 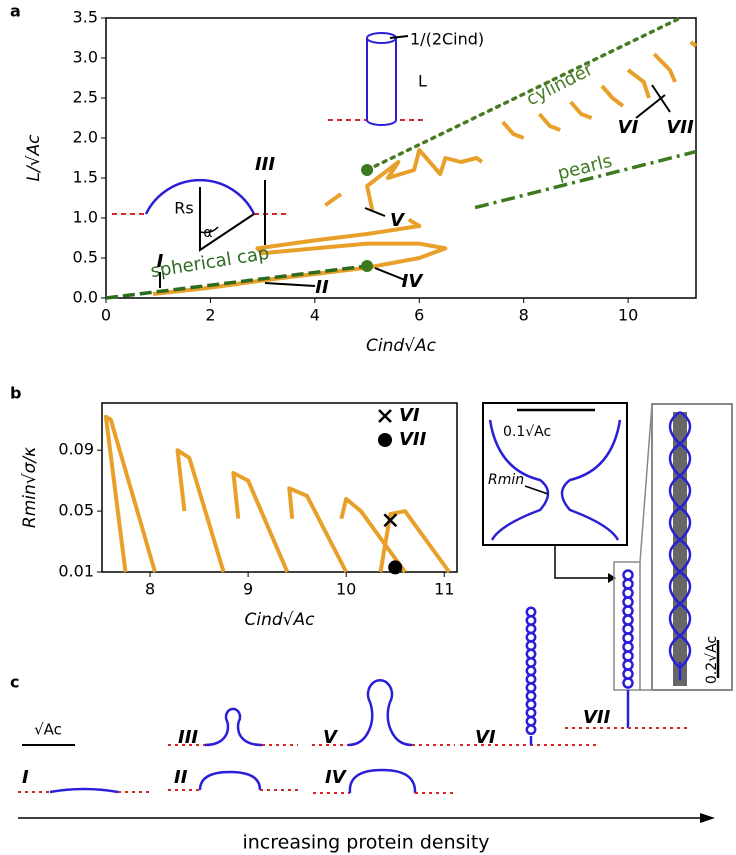 I want to click on panel-label: a, so click(x=15, y=11).